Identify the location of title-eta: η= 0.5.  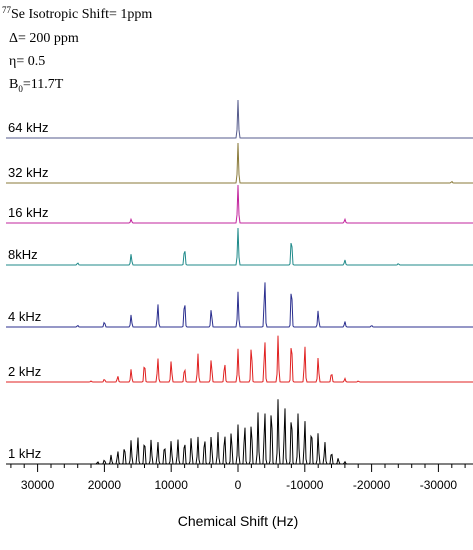
(27, 61).